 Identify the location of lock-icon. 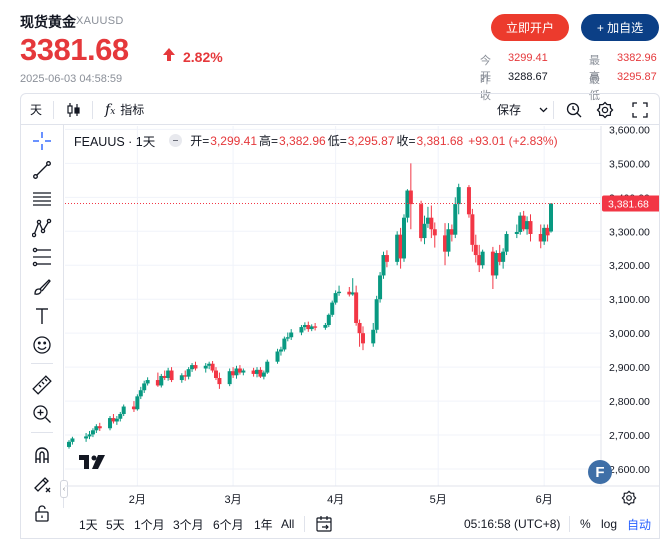
(42, 513).